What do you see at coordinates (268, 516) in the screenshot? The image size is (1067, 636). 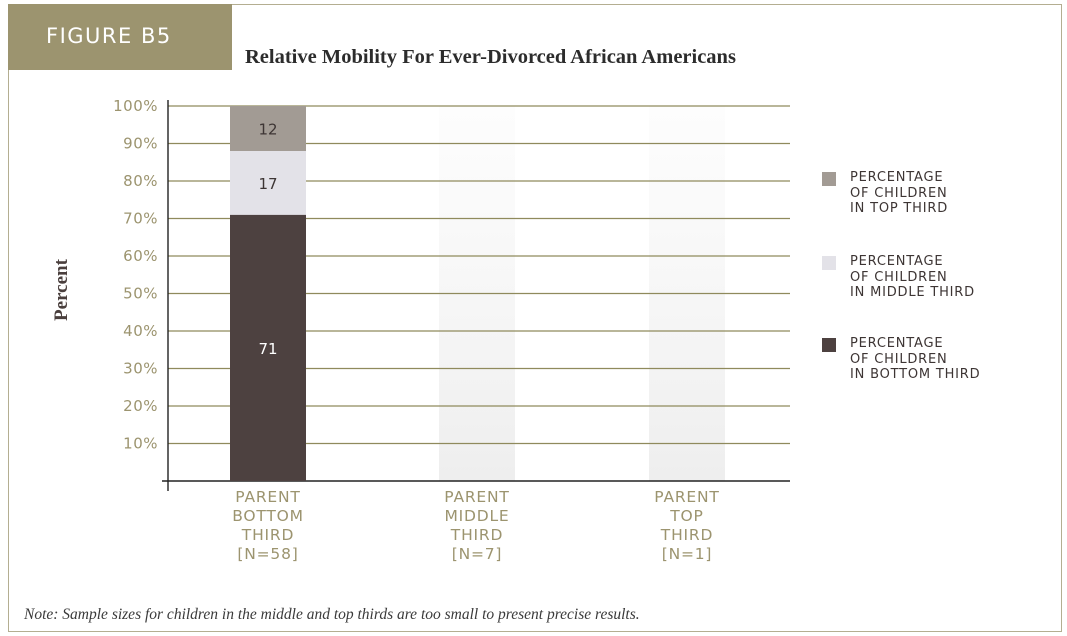 I see `x-tick-label: BOTTOM` at bounding box center [268, 516].